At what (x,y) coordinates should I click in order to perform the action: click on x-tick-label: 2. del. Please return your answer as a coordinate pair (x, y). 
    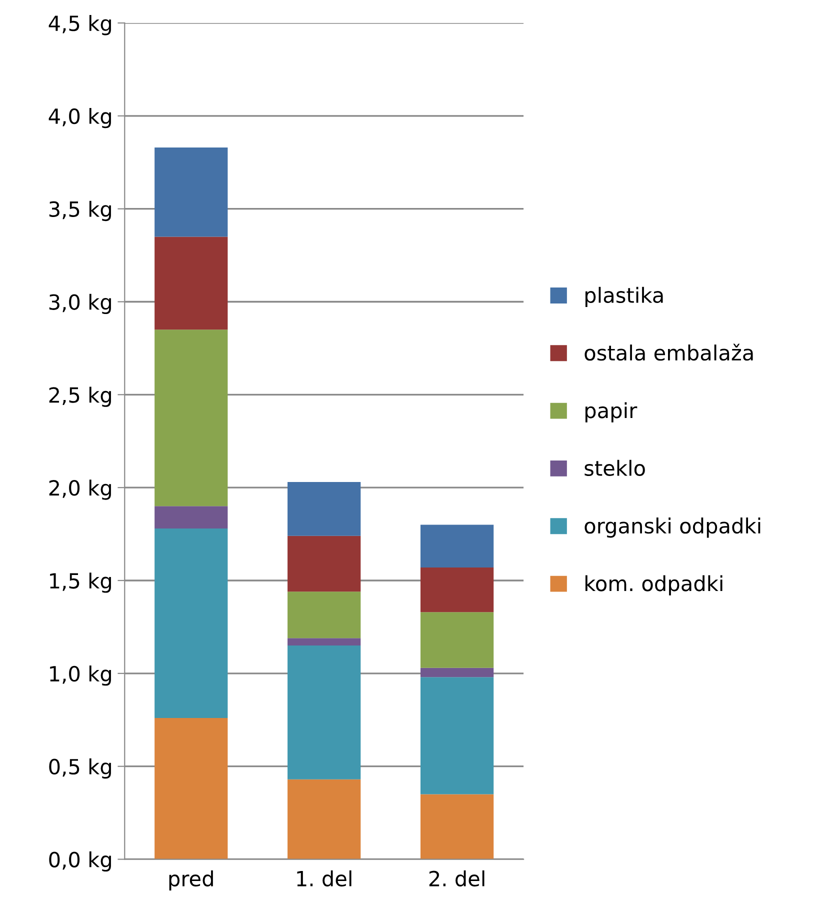
    Looking at the image, I should click on (456, 878).